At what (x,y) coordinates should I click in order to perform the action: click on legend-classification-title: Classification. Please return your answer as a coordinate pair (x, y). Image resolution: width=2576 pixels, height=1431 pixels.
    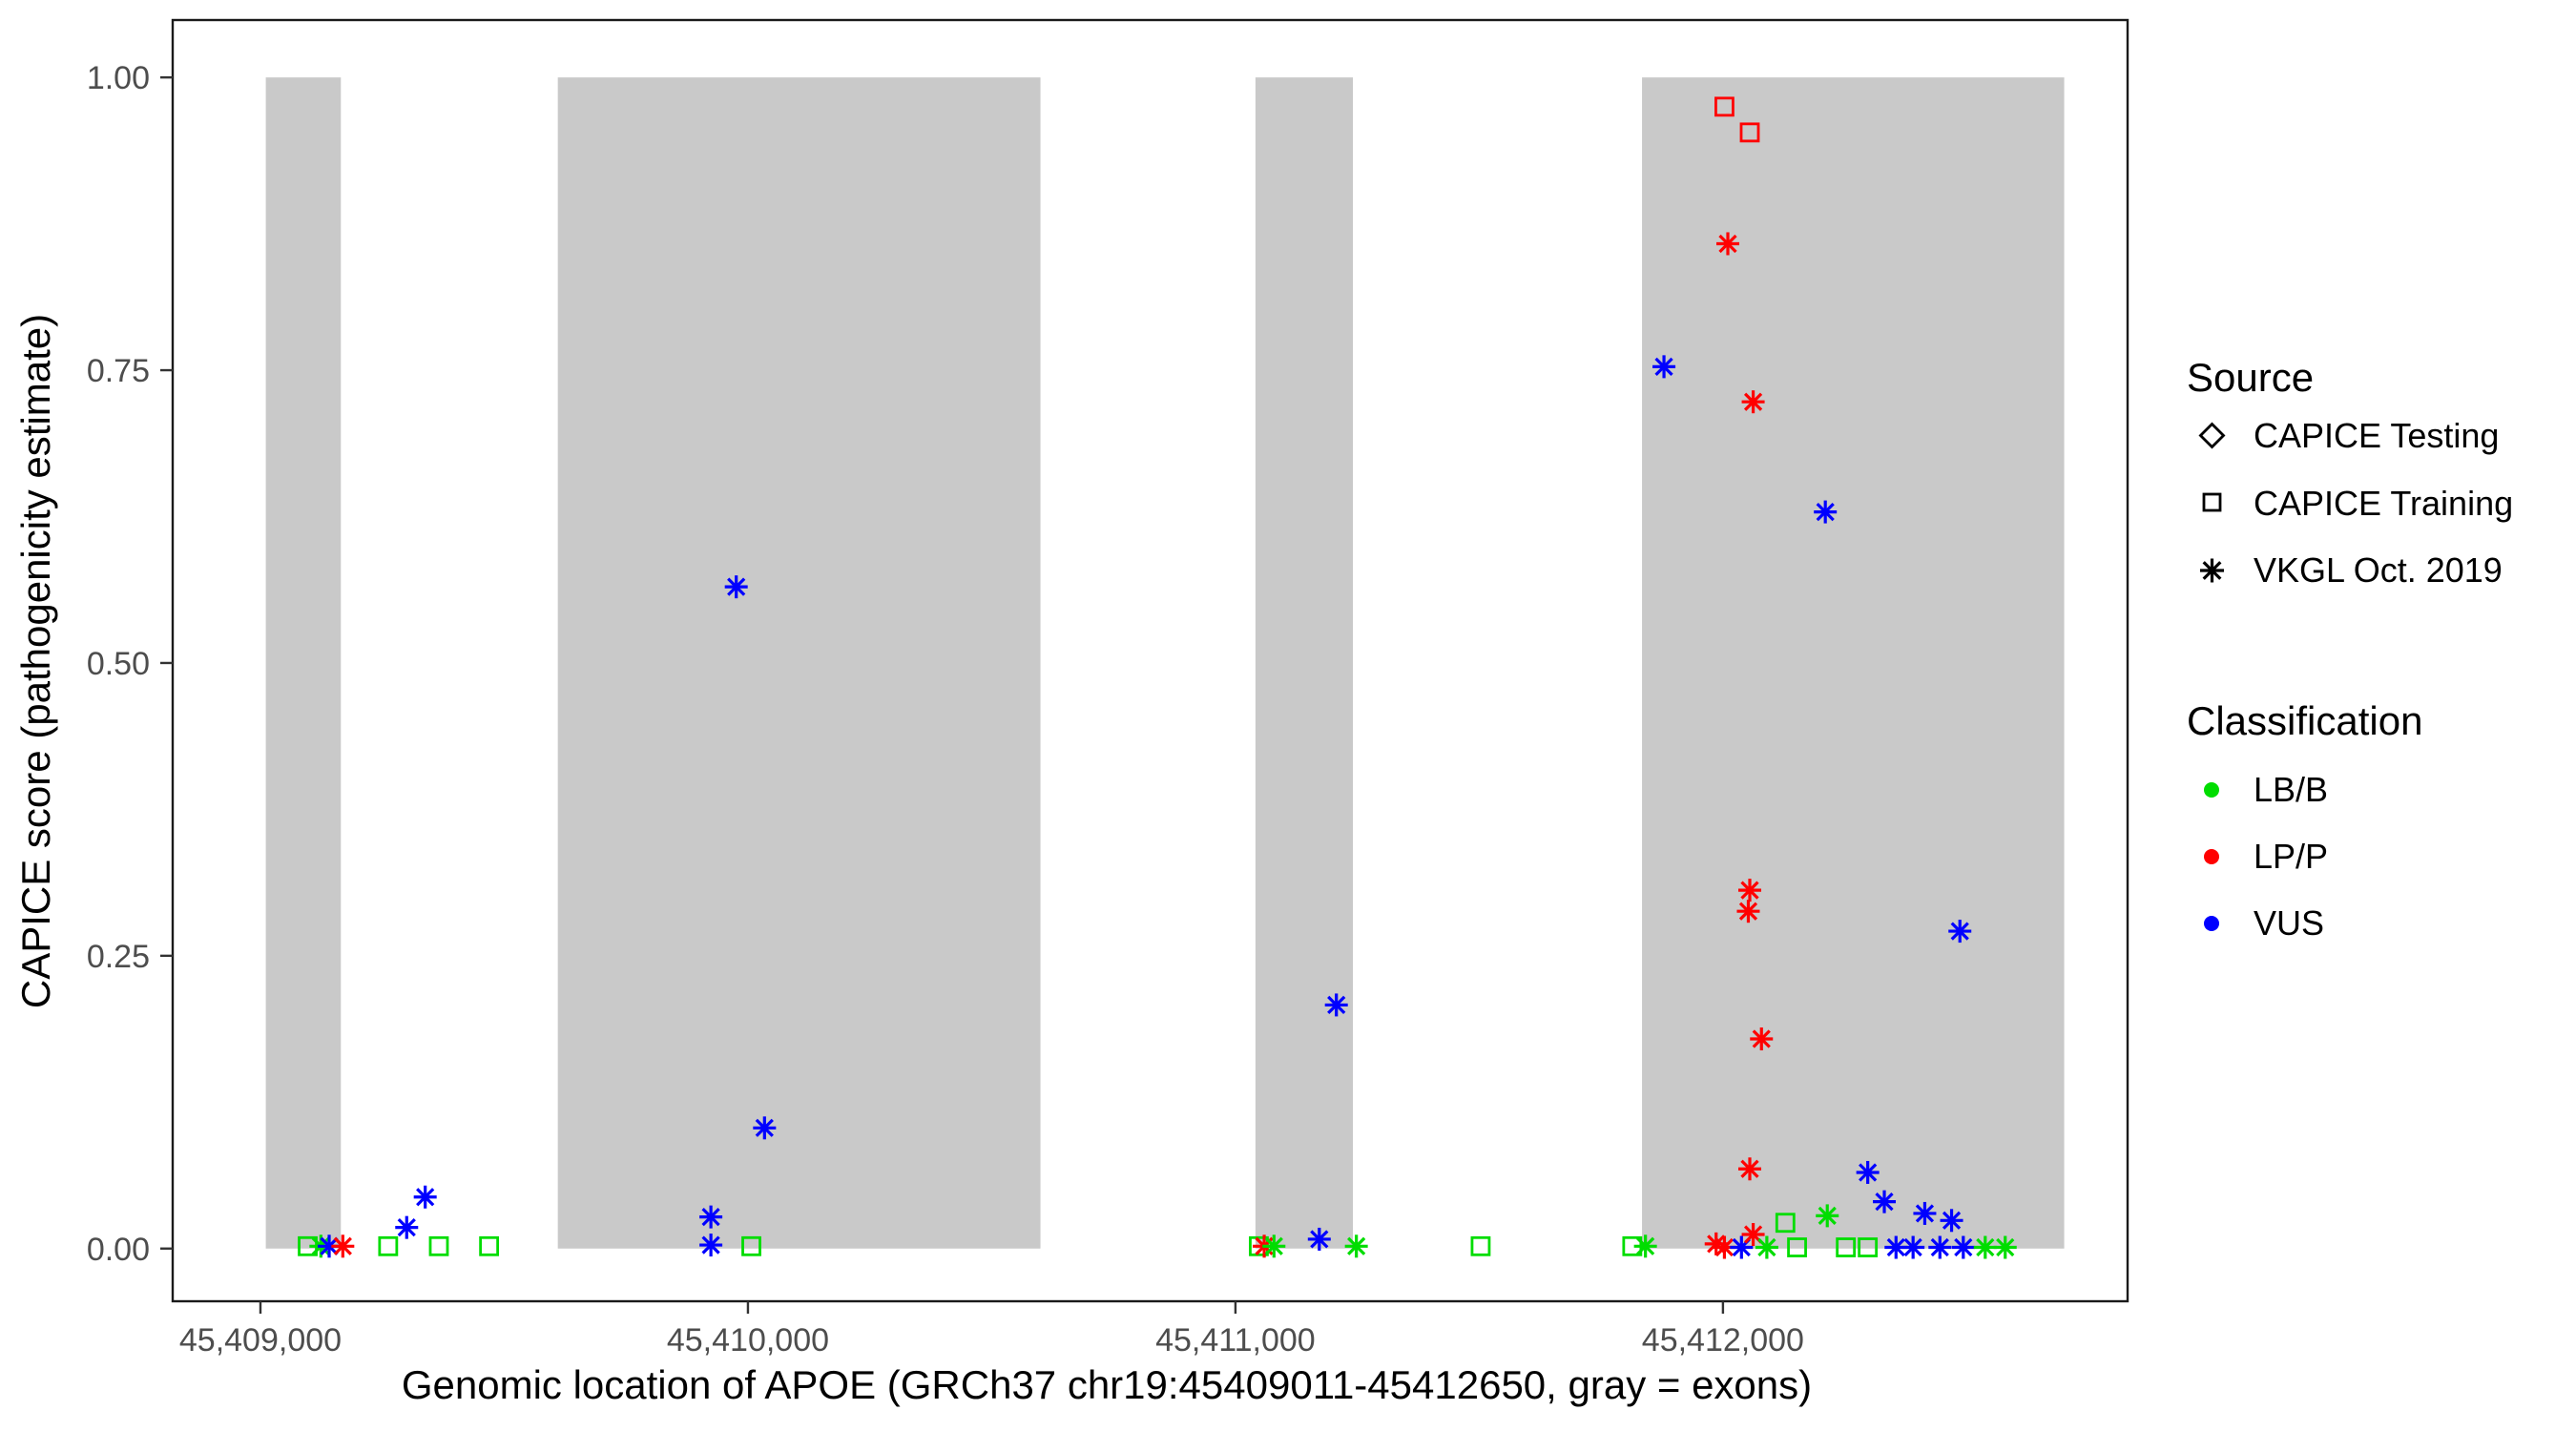
    Looking at the image, I should click on (2304, 720).